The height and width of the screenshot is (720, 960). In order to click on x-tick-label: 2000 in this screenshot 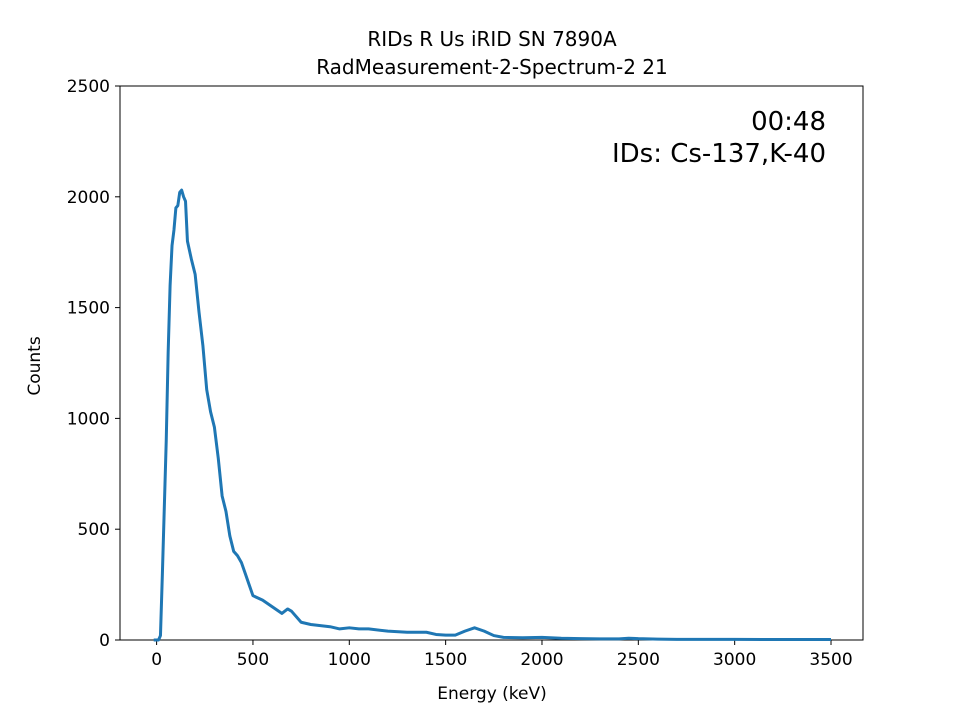, I will do `click(541, 660)`.